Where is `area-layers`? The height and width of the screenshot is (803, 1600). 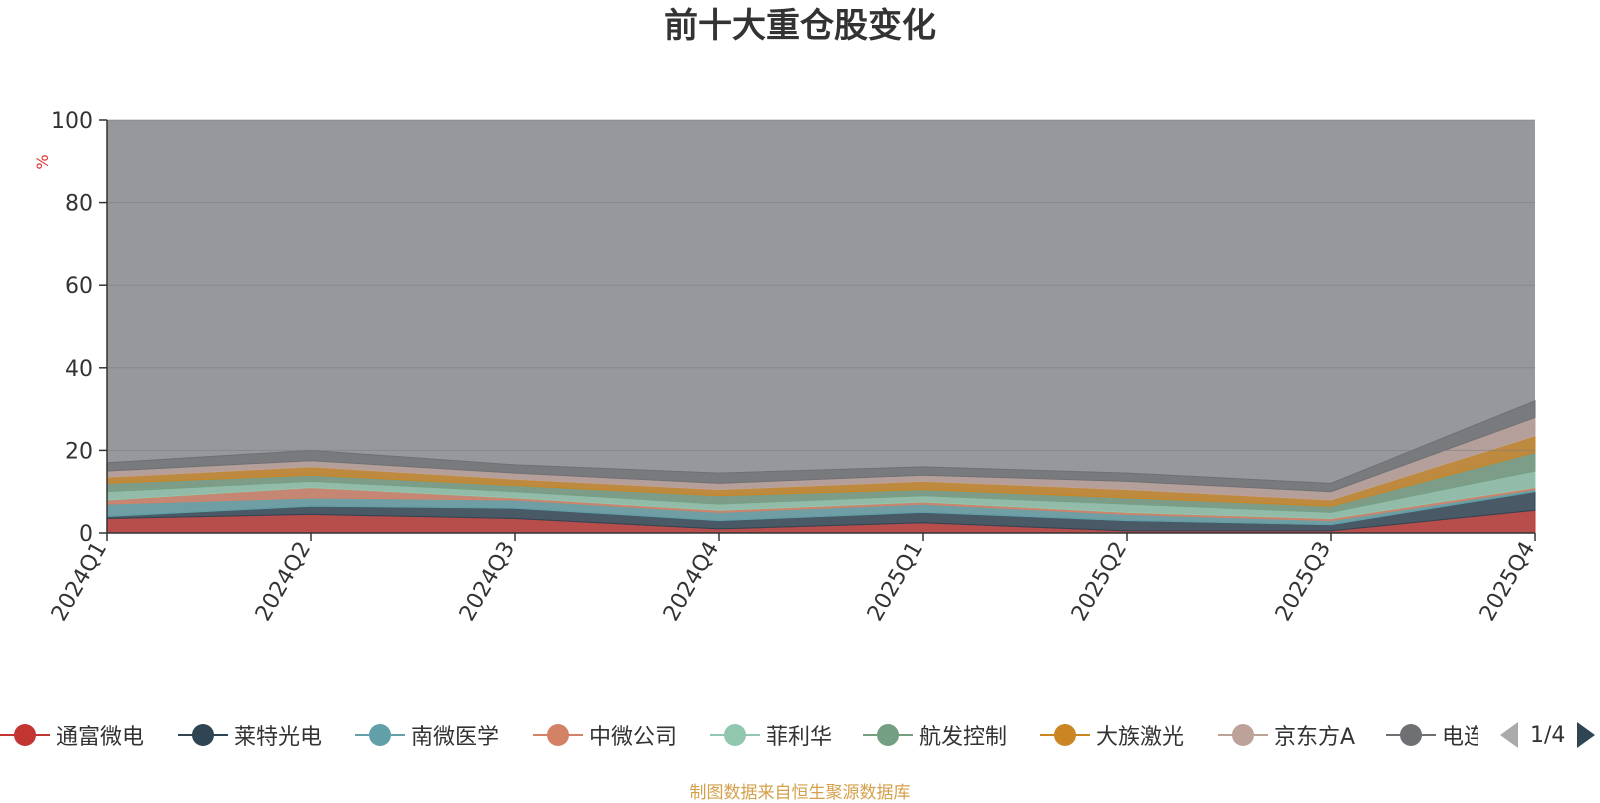 area-layers is located at coordinates (821, 467).